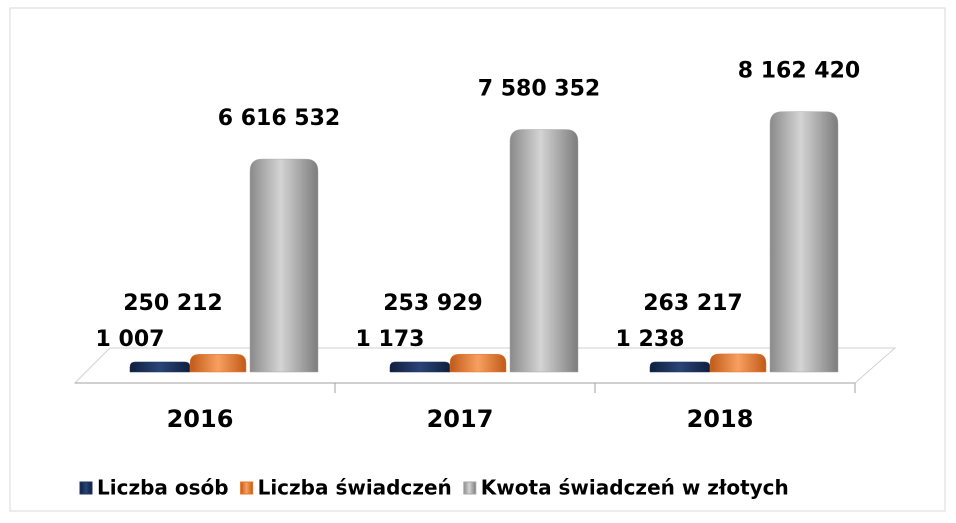  I want to click on x-tick-label: 2018, so click(720, 419).